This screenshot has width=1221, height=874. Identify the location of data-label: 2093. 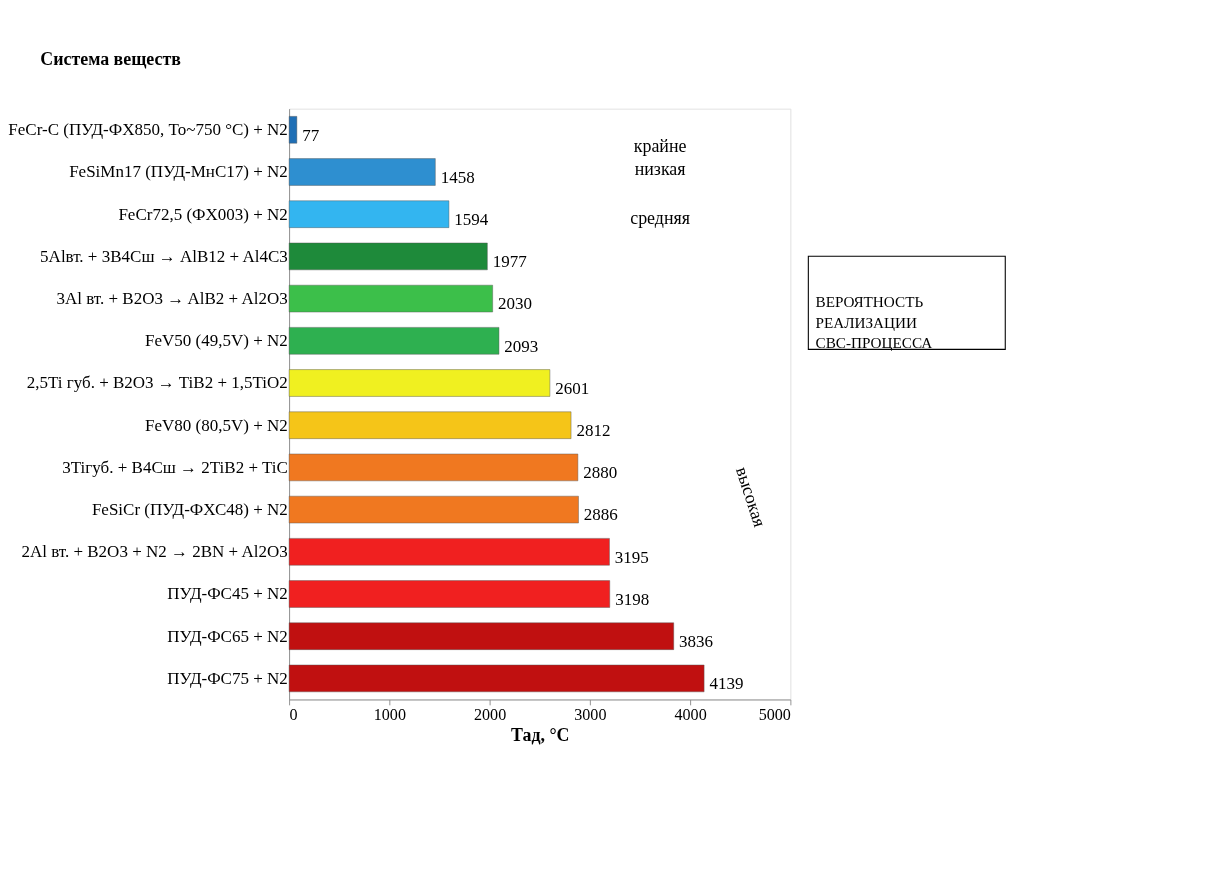
(521, 346).